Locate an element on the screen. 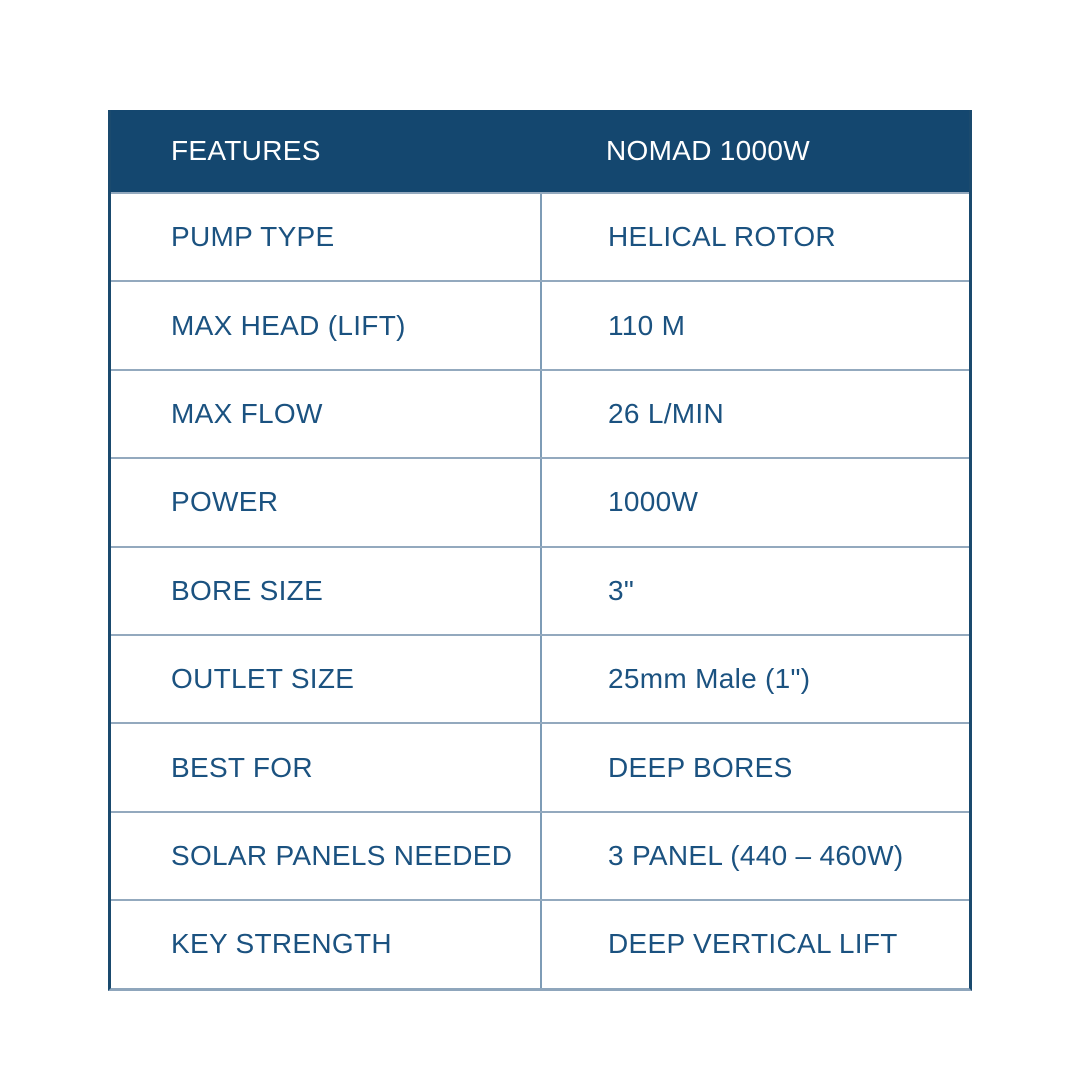  table-row: POWER 1000W is located at coordinates (540, 501).